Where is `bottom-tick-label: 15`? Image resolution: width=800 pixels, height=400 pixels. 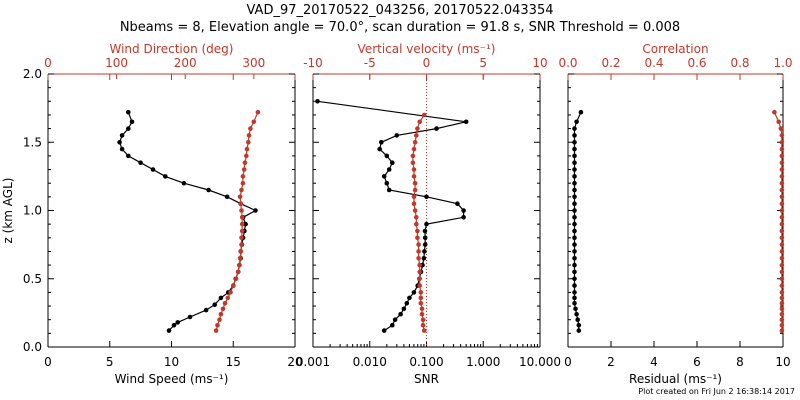
bottom-tick-label: 15 is located at coordinates (233, 362).